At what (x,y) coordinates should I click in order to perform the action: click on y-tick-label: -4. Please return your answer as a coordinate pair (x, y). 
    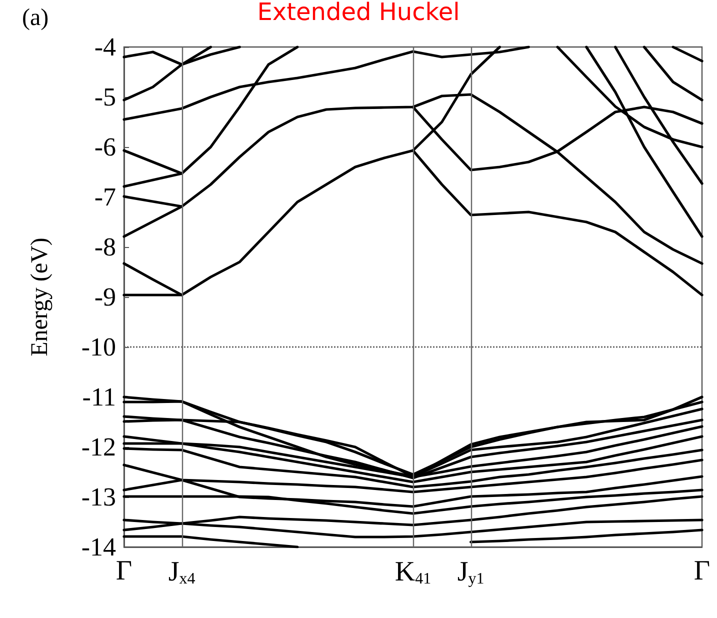
    Looking at the image, I should click on (105, 47).